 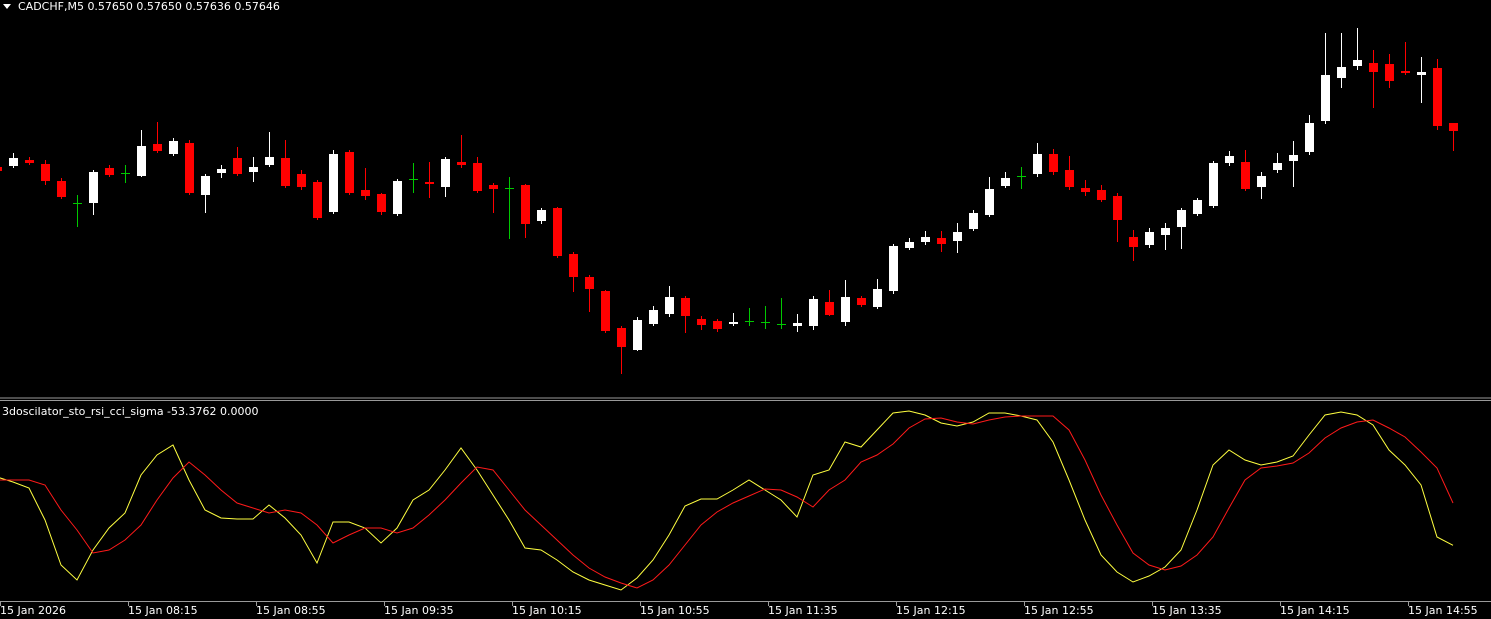 I want to click on time-label: 15 Jan 08:15, so click(x=163, y=610).